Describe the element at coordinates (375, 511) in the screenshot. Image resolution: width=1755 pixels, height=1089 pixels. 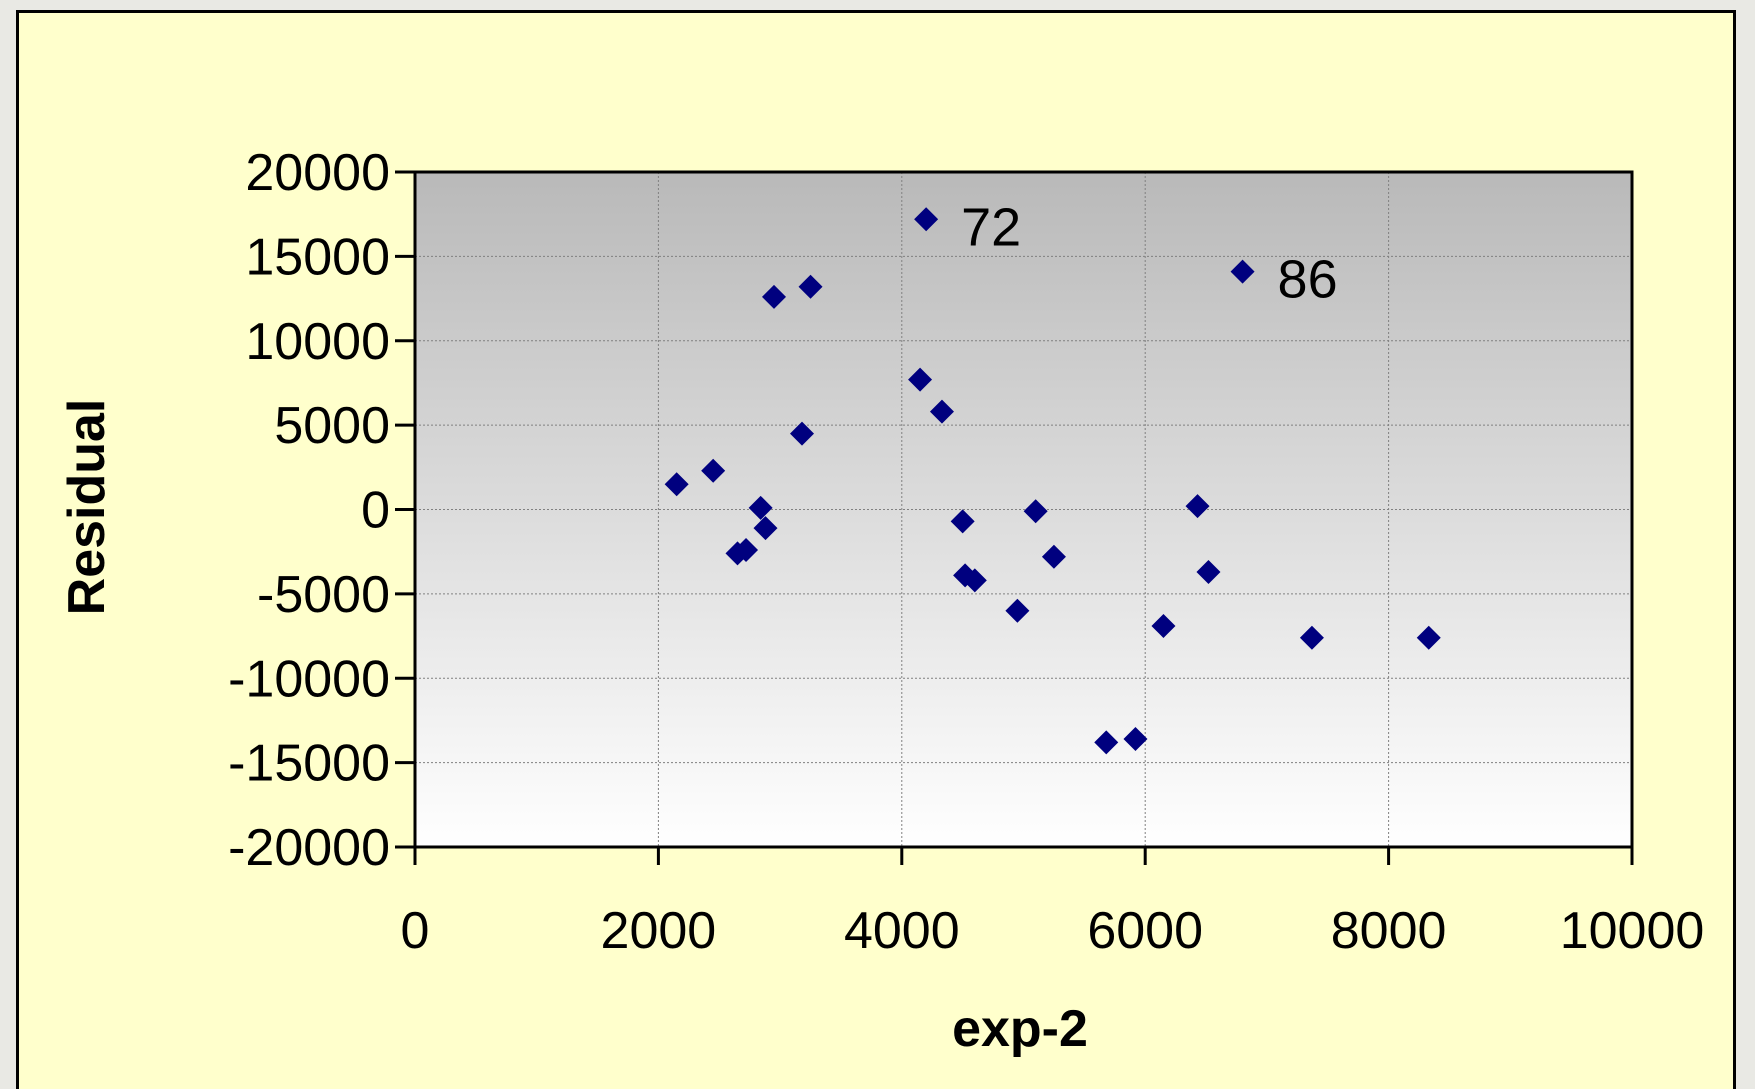
I see `y-tick-label: 0` at that location.